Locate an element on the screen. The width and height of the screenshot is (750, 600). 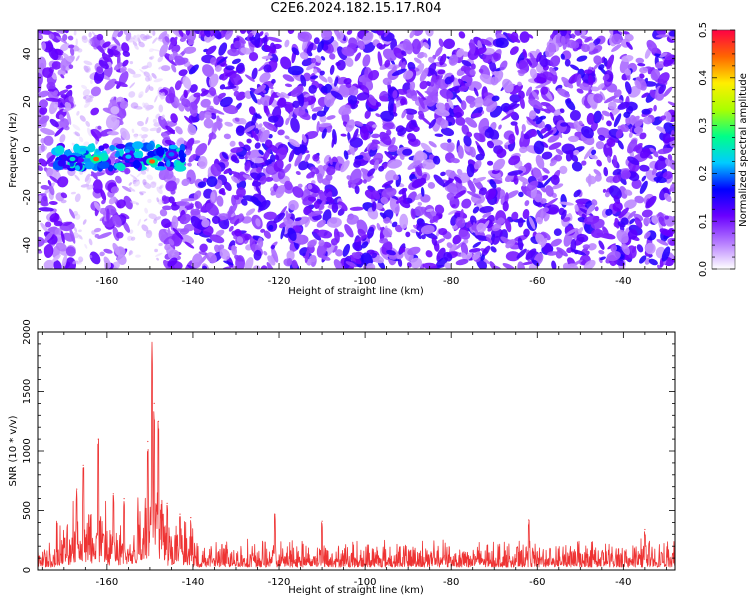
heatmap-x-tick-label: -80 is located at coordinates (451, 281).